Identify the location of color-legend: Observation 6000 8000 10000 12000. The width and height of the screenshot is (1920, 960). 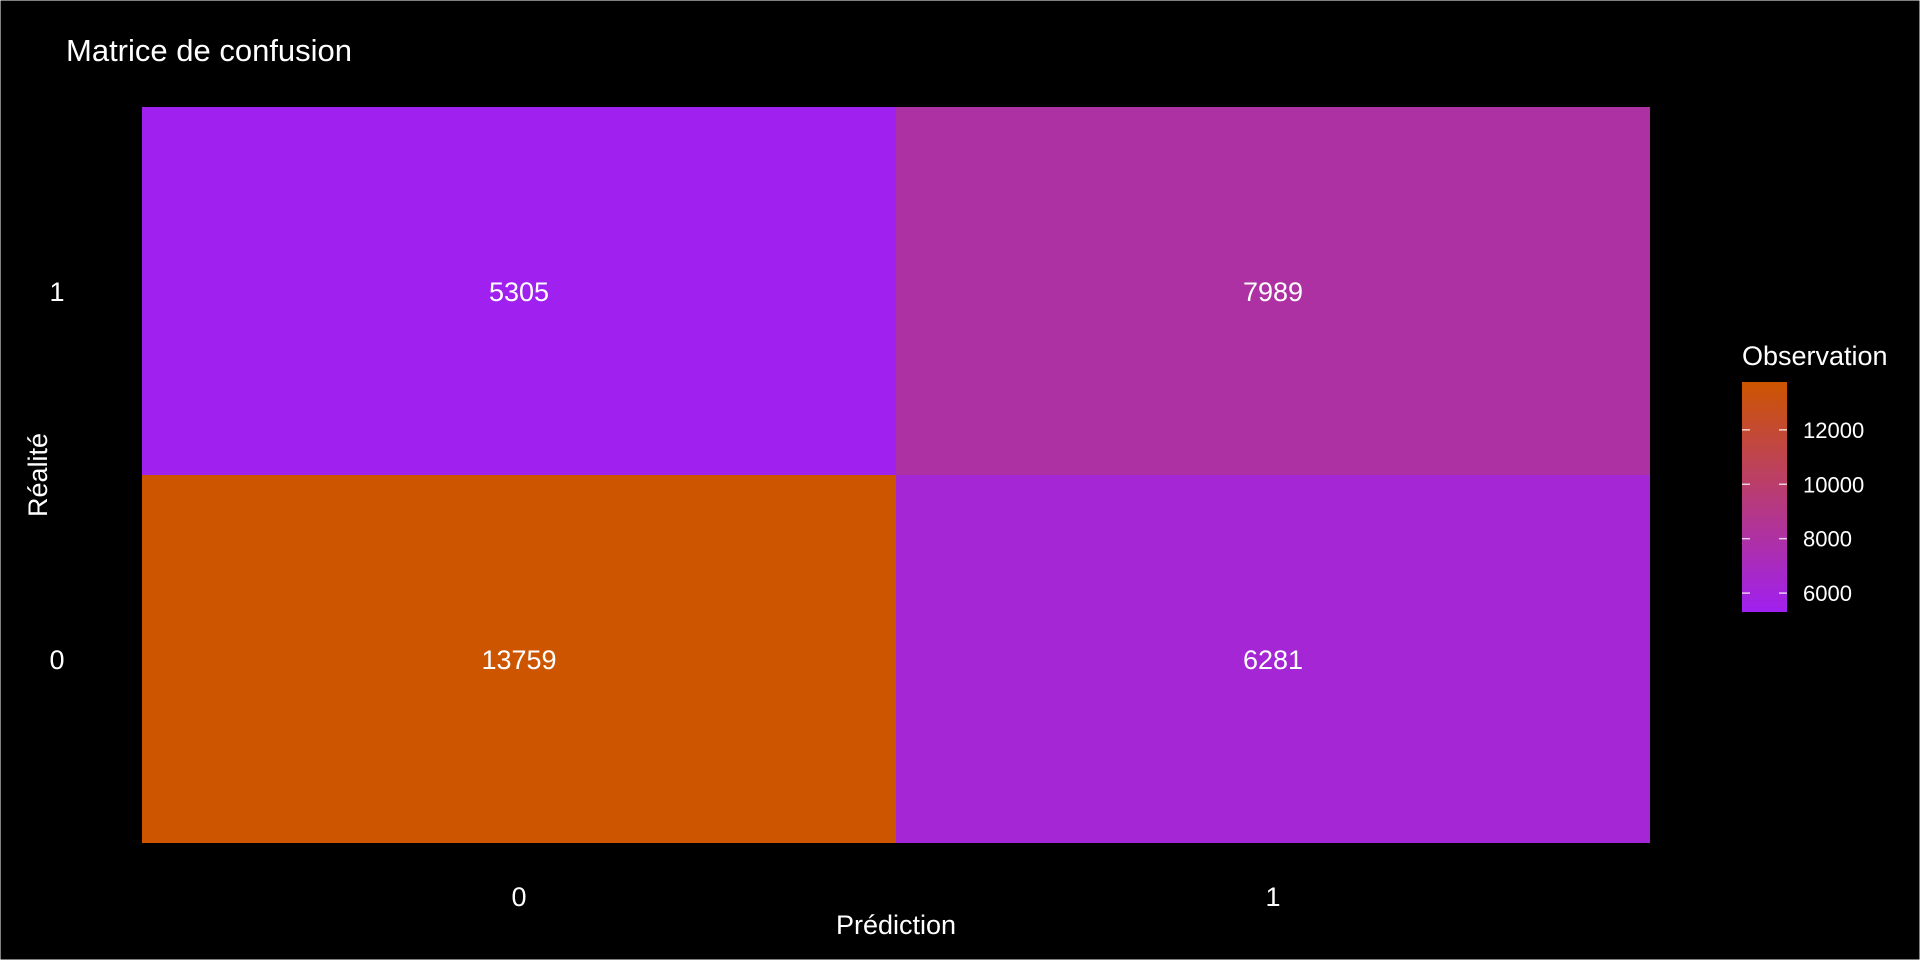
(1815, 476).